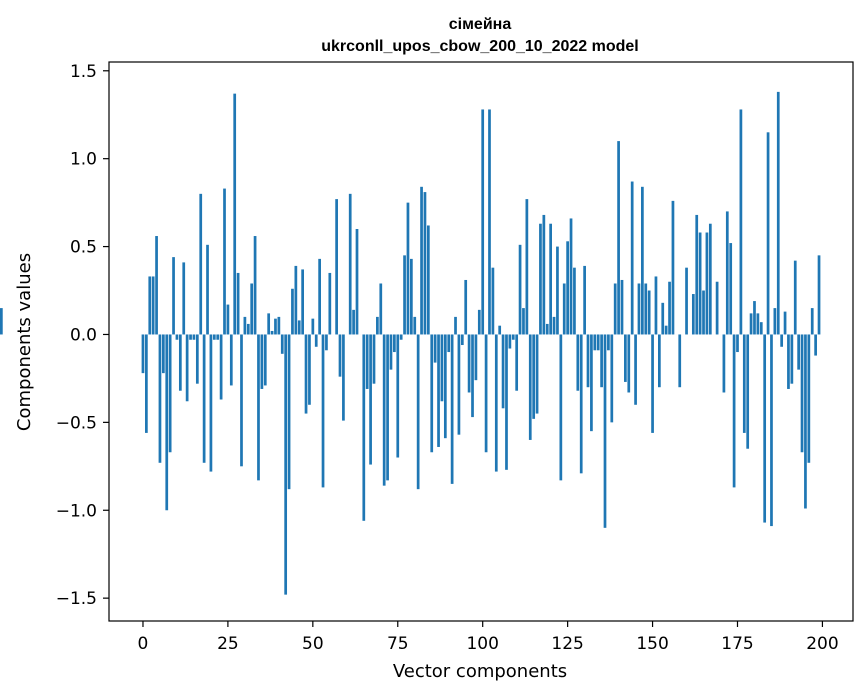  What do you see at coordinates (83, 160) in the screenshot?
I see `y-tick-label: 1.0` at bounding box center [83, 160].